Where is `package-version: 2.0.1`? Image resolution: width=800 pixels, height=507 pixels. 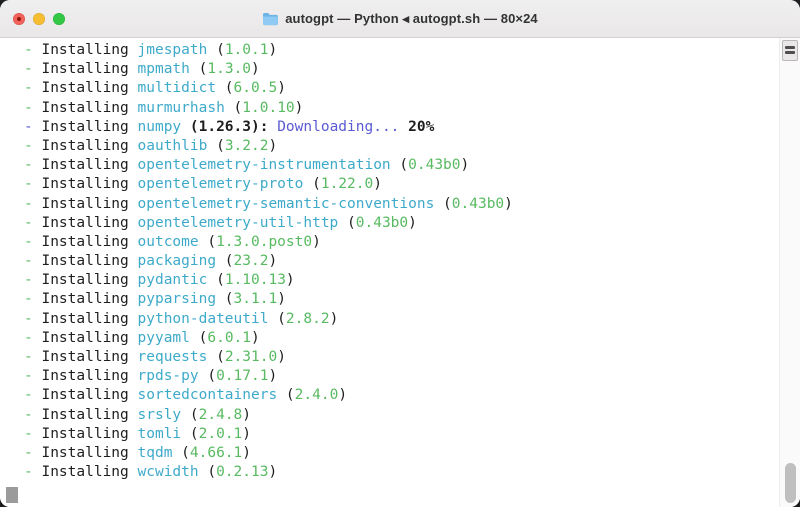
package-version: 2.0.1 is located at coordinates (220, 433).